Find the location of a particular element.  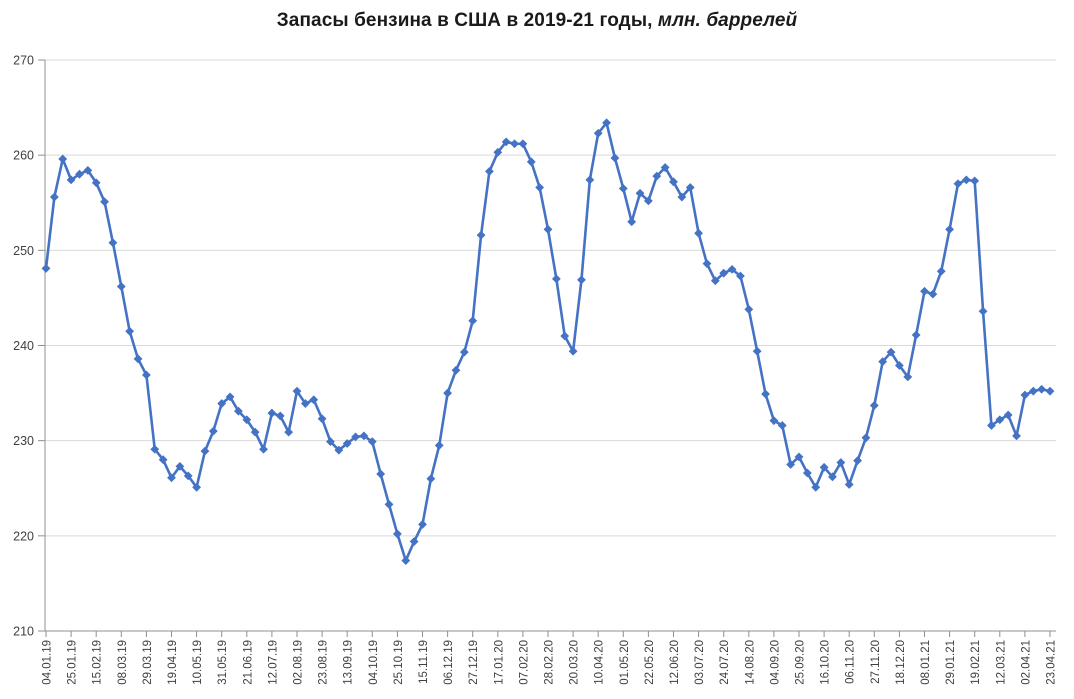

y-tick-label: 220 is located at coordinates (23, 536).